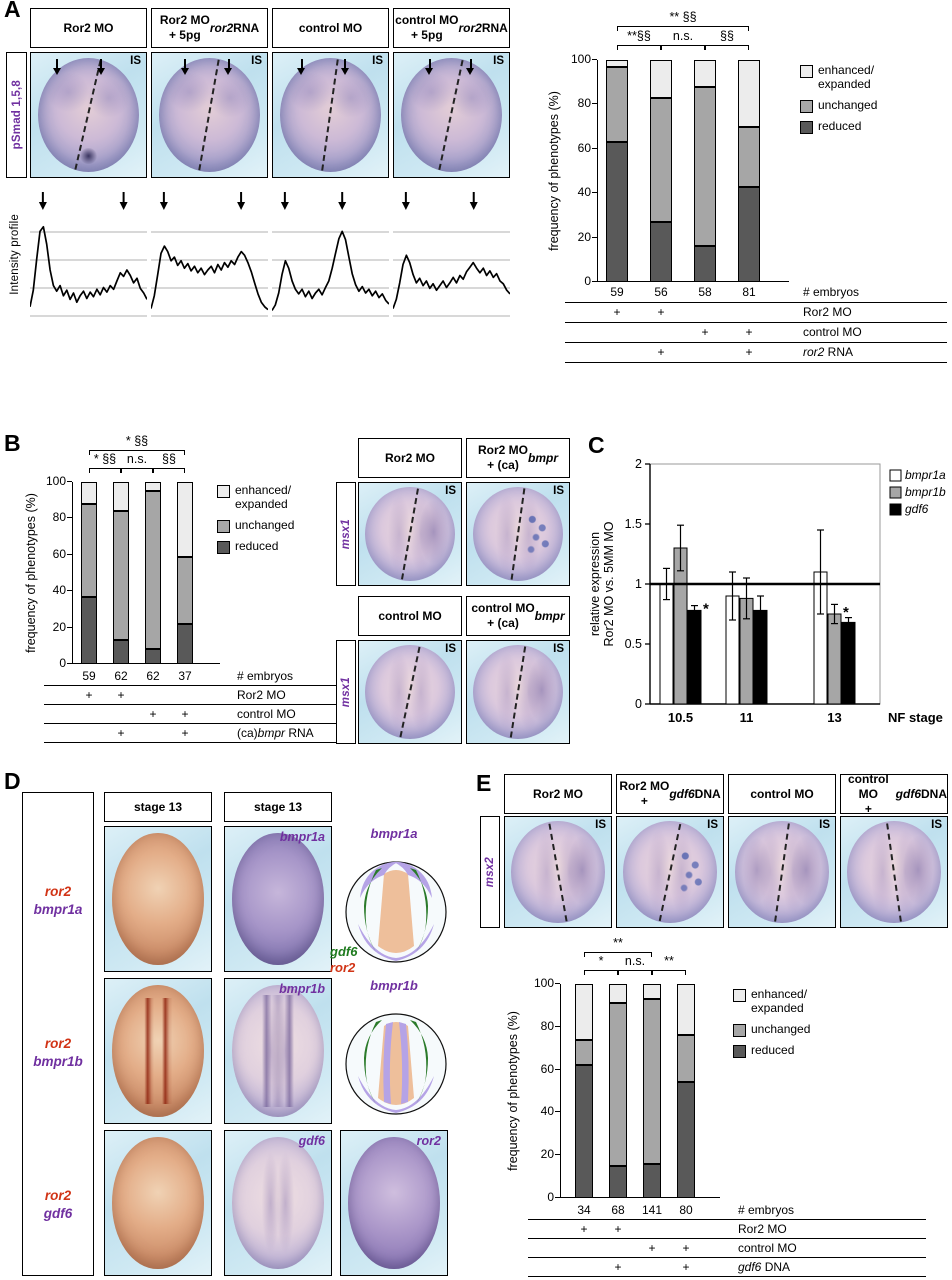 This screenshot has height=1280, width=952. What do you see at coordinates (394, 985) in the screenshot?
I see `schematic-gene-label: bmpr1b` at bounding box center [394, 985].